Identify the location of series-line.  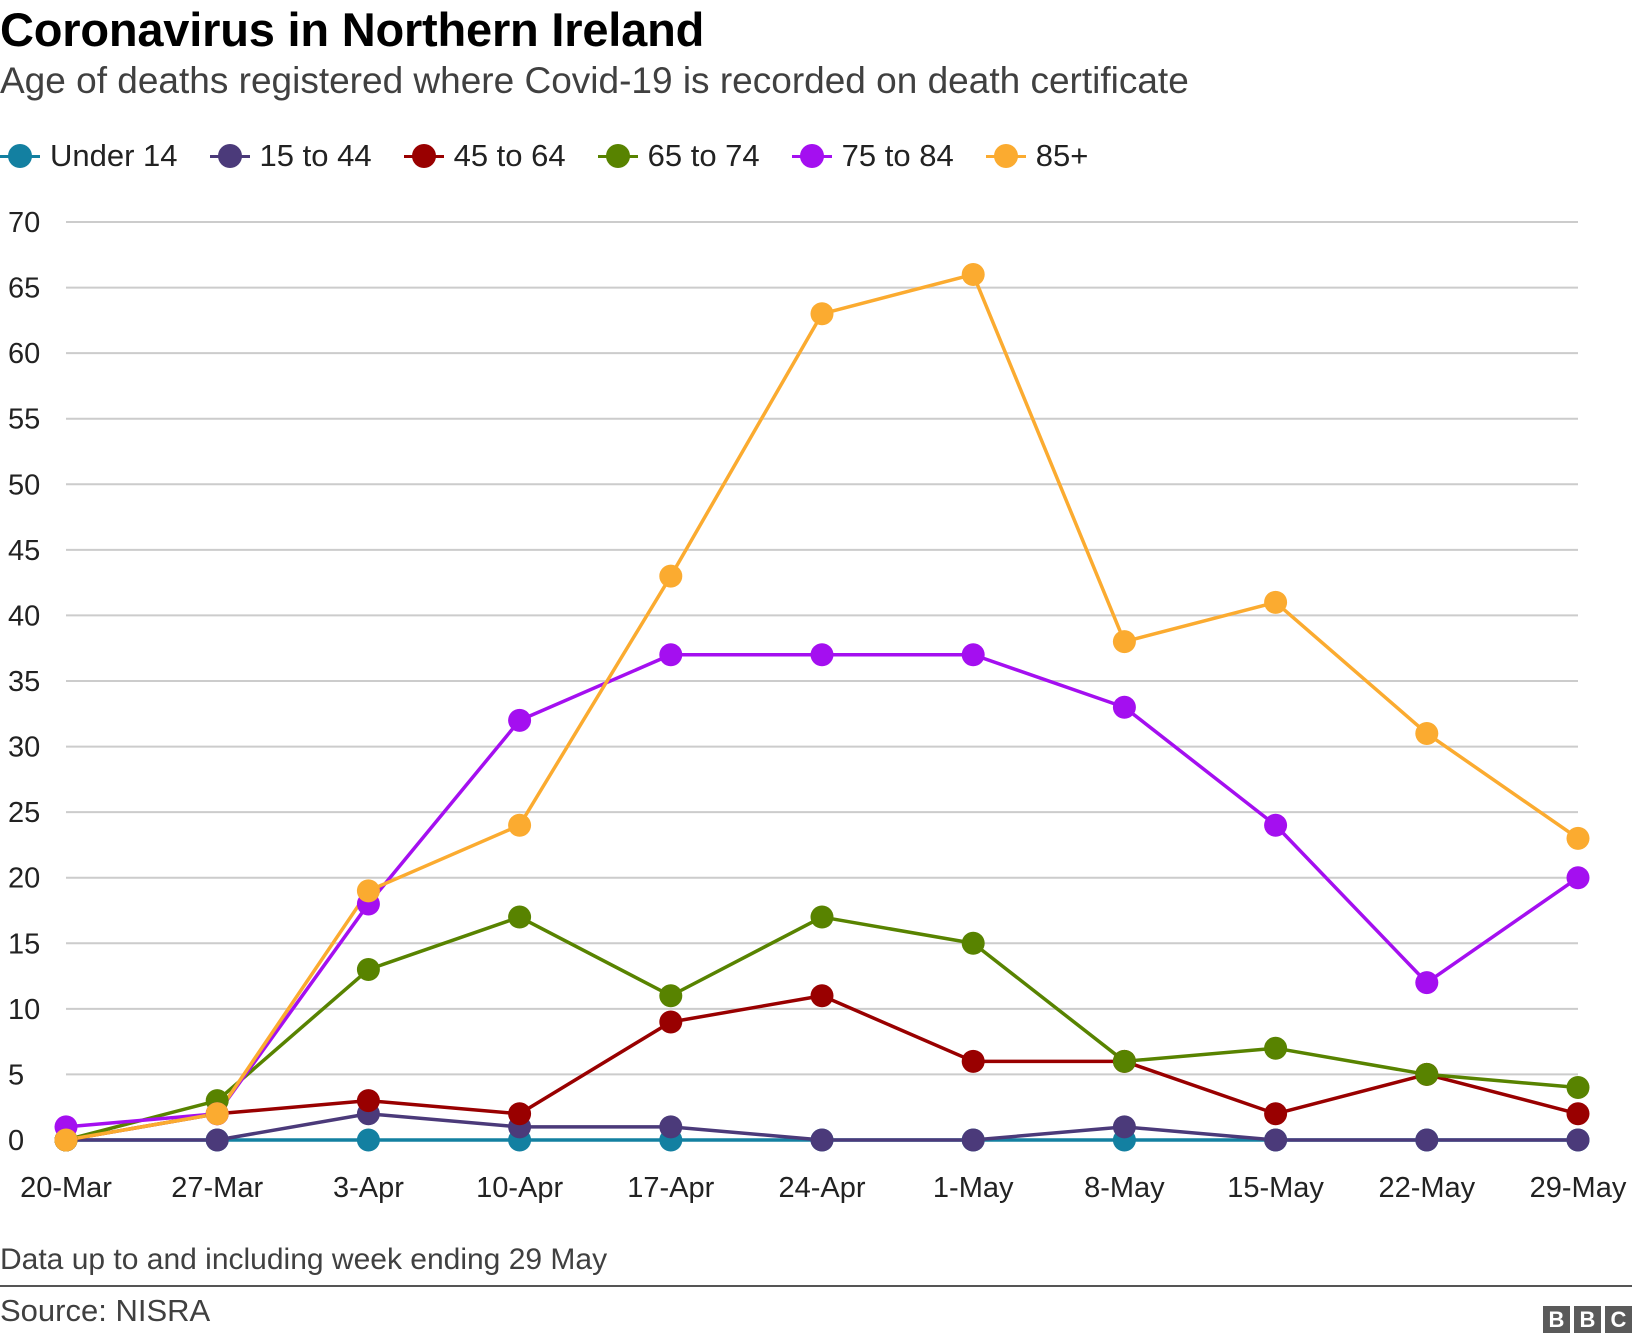
(822, 1067).